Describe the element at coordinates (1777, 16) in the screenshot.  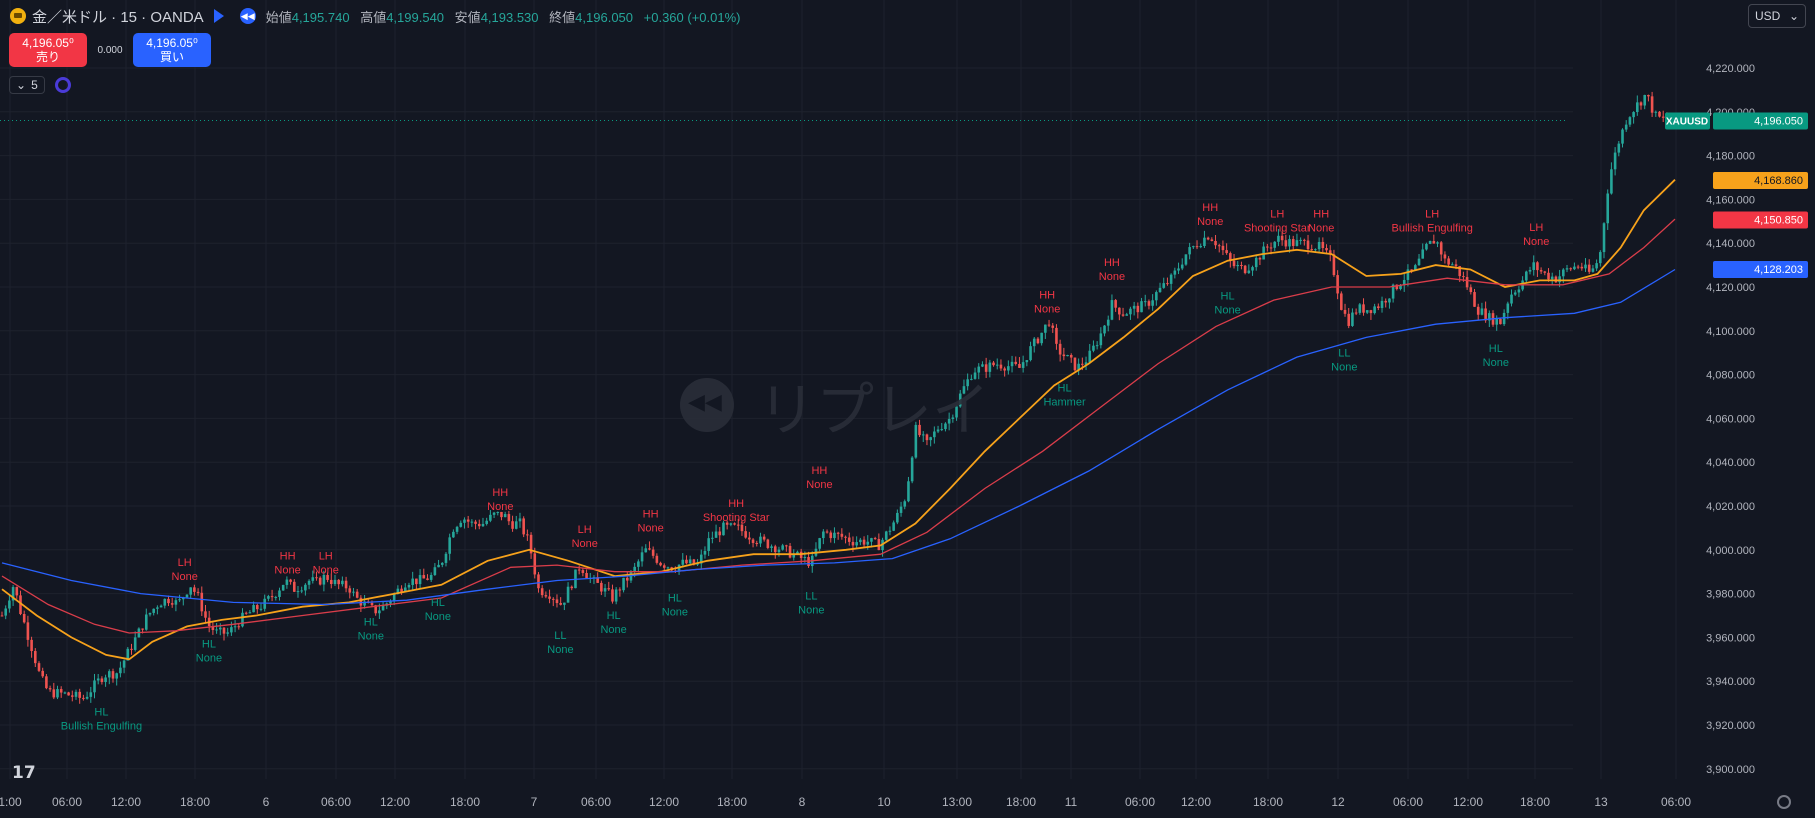
I see `currency-select: USD ⌄` at that location.